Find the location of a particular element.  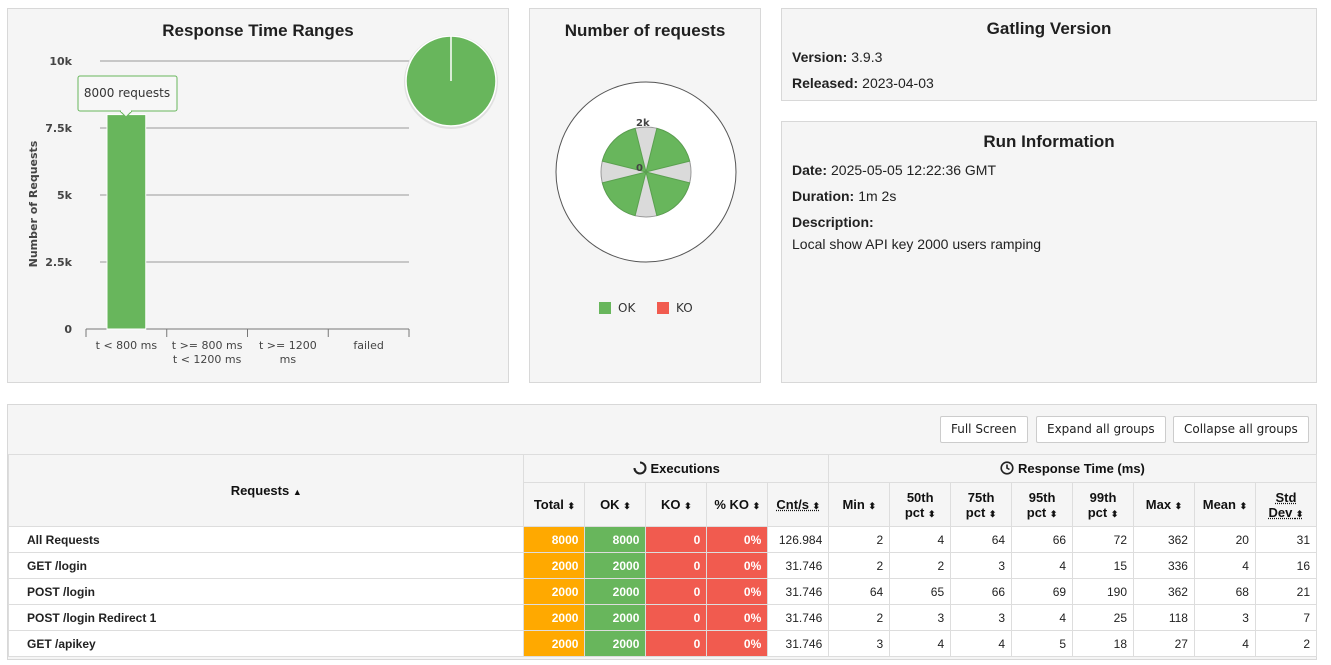

request-name: POST /login Redirect 1 is located at coordinates (266, 617).